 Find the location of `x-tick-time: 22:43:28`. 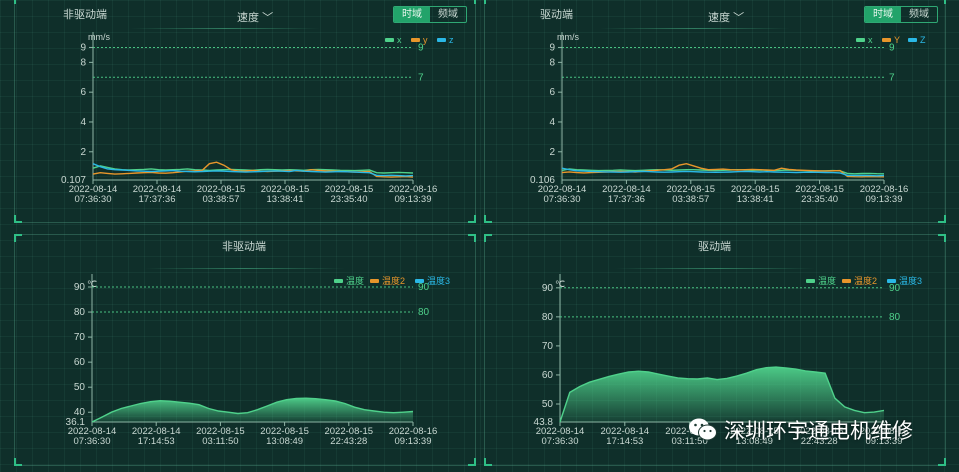

x-tick-time: 22:43:28 is located at coordinates (819, 441).